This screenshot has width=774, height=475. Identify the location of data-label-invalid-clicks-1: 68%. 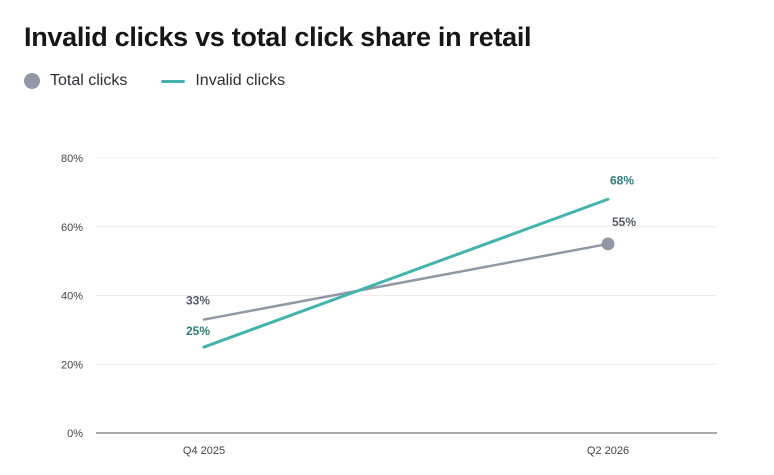
(622, 180).